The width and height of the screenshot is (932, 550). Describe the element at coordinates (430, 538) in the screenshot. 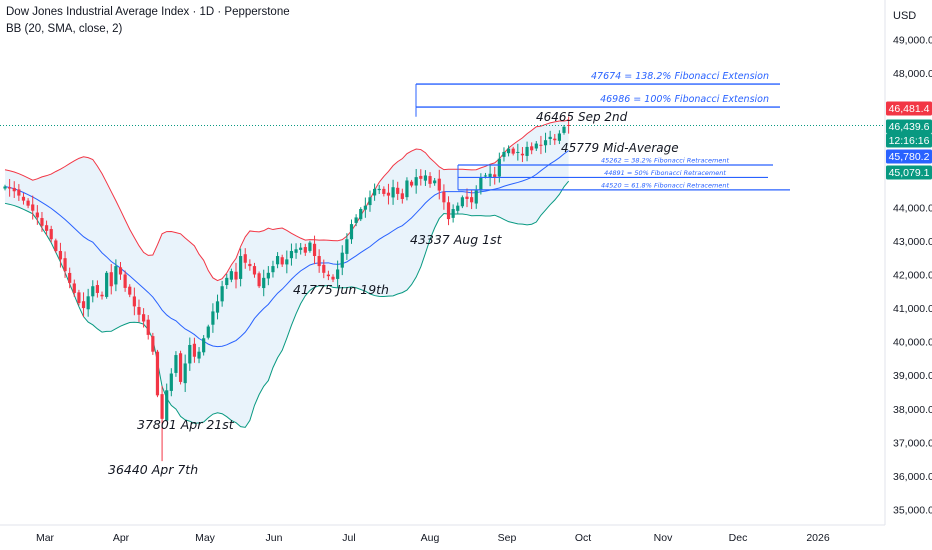

I see `time-tick-label: Aug` at that location.